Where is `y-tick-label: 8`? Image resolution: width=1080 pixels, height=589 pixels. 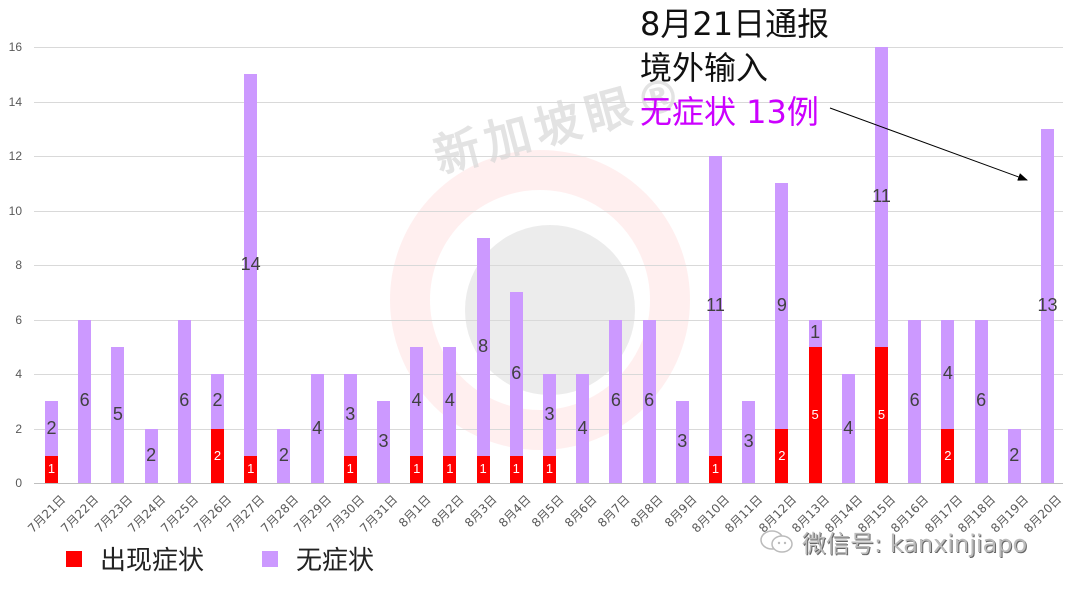 y-tick-label: 8 is located at coordinates (18, 265).